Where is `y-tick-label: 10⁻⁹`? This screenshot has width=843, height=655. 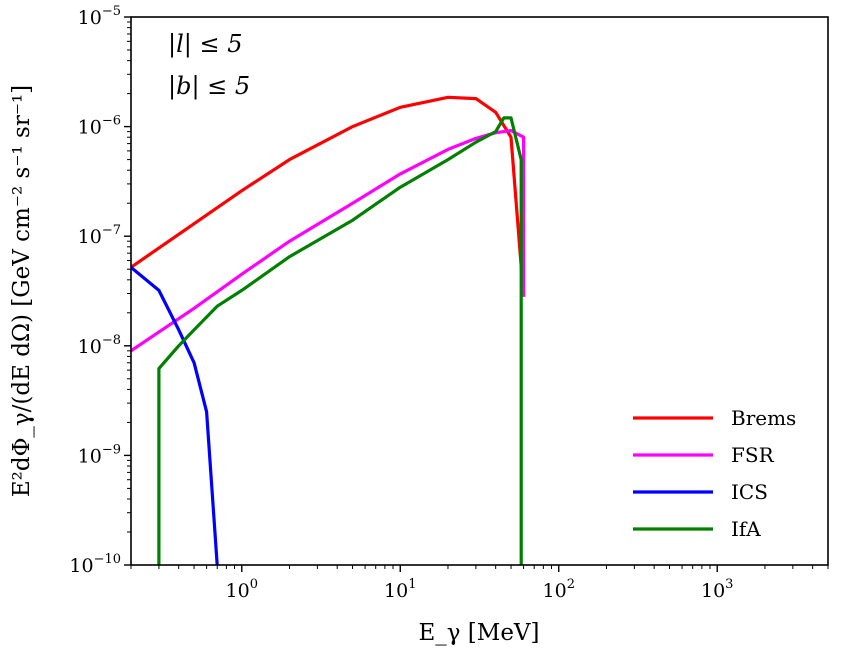 y-tick-label: 10⁻⁹ is located at coordinates (99, 454).